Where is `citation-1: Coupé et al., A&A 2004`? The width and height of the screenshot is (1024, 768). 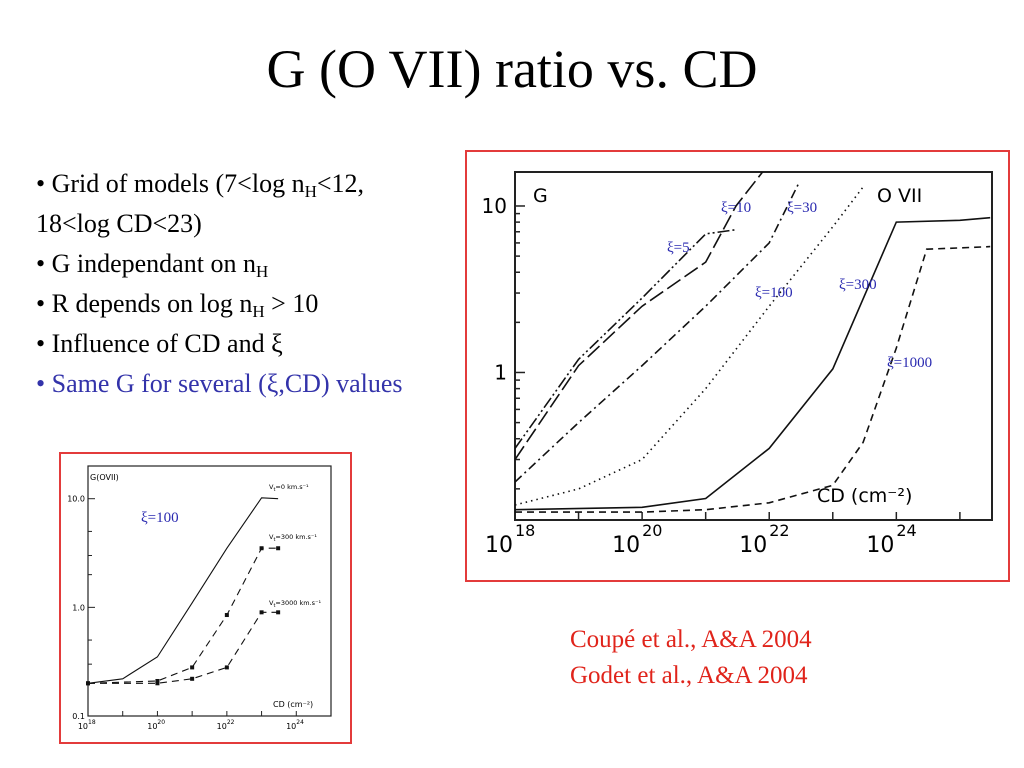 citation-1: Coupé et al., A&A 2004 is located at coordinates (691, 639).